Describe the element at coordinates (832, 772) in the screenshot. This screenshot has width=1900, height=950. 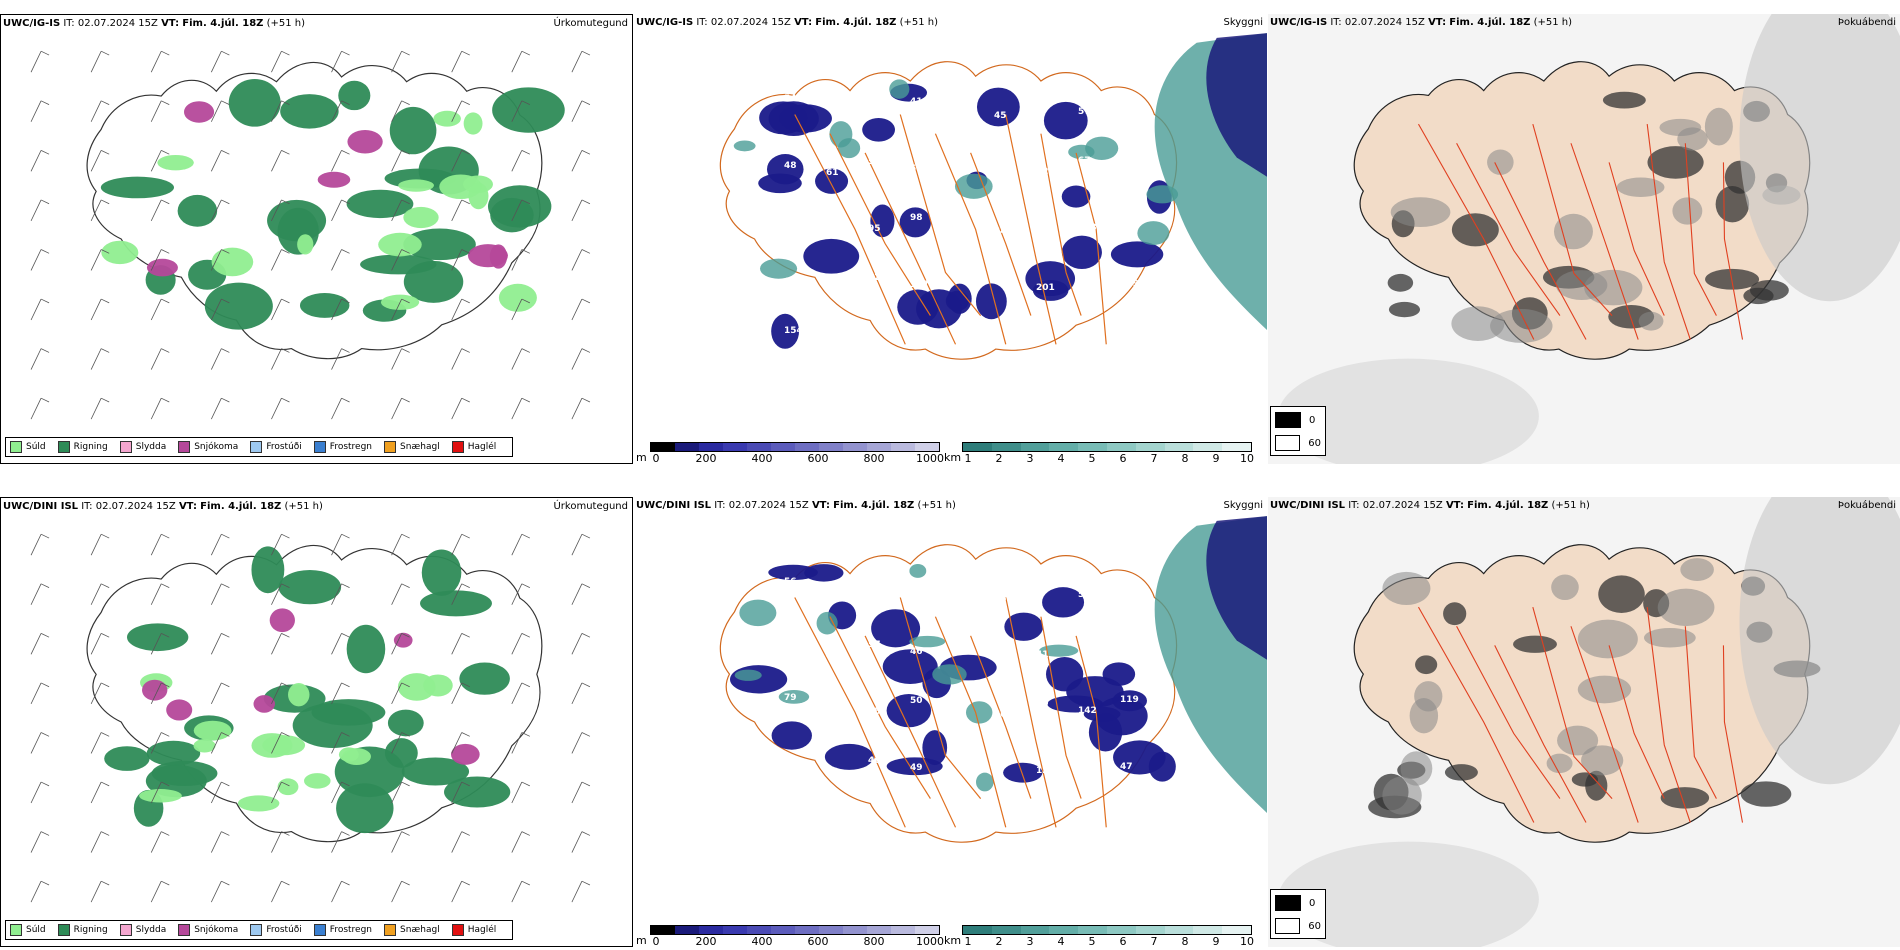
I see `cloud-base-label: 89` at that location.